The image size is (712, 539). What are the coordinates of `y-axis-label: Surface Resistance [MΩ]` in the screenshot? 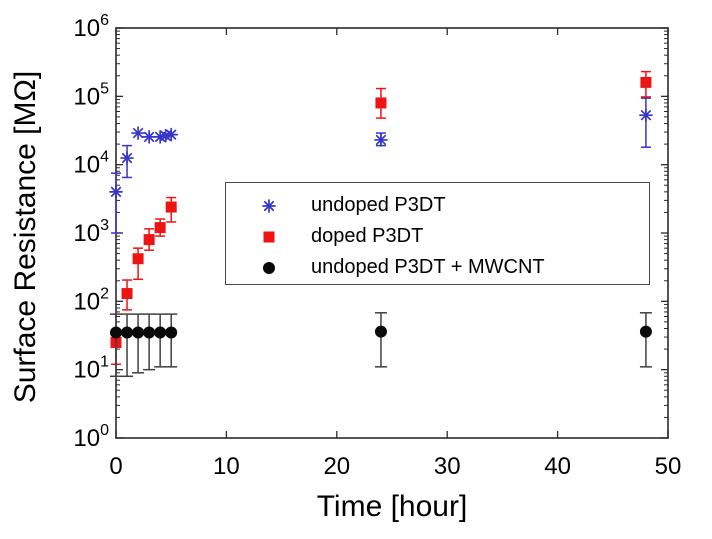 It's located at (25, 237).